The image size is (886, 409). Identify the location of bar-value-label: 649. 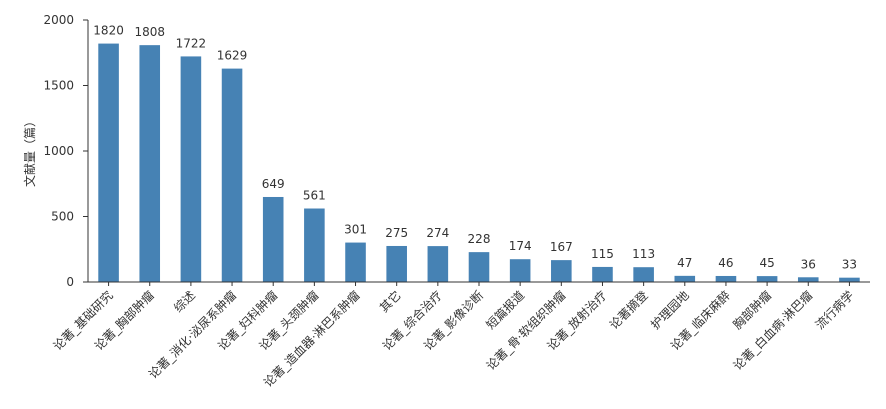
(273, 184).